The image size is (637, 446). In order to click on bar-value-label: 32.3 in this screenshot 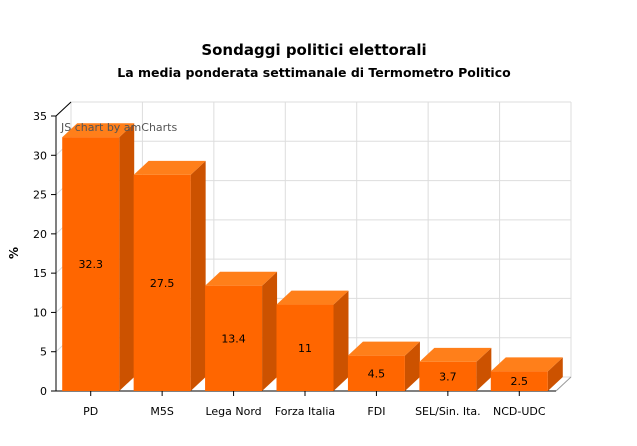, I will do `click(90, 264)`.